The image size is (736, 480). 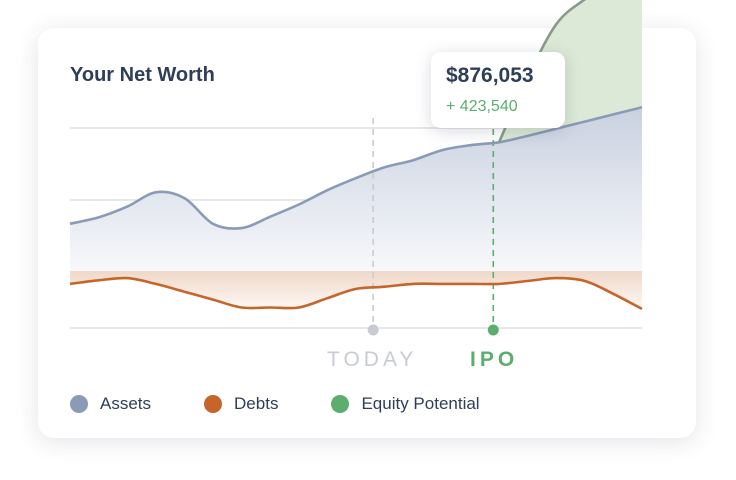 What do you see at coordinates (126, 403) in the screenshot?
I see `legend-label-assets: Assets` at bounding box center [126, 403].